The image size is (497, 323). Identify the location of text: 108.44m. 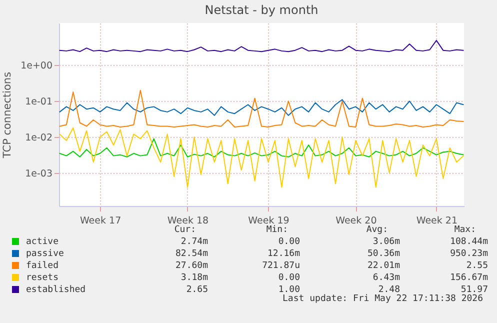
(468, 242).